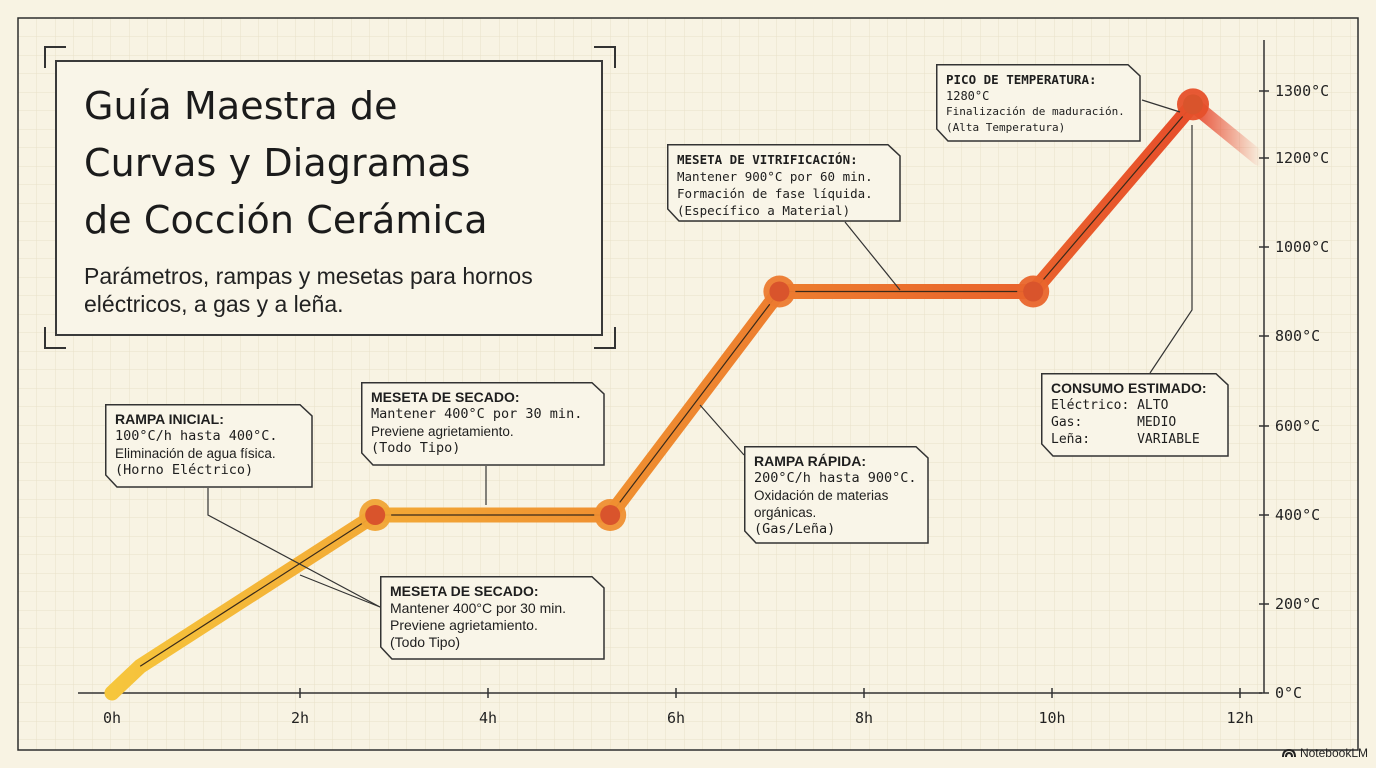 The width and height of the screenshot is (1376, 768). Describe the element at coordinates (1297, 515) in the screenshot. I see `y-tick-label: 400°C` at that location.